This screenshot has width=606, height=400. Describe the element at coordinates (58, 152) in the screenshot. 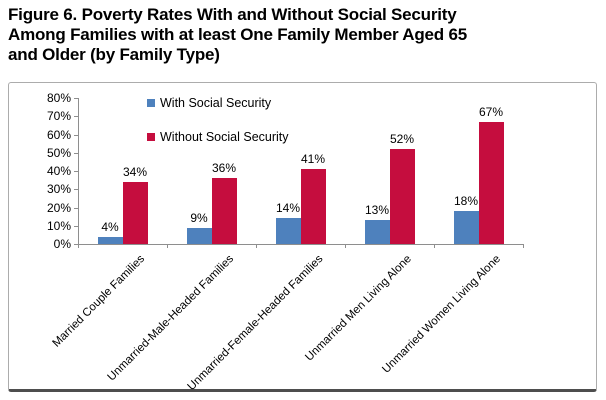

I see `y-axis-tick-label: 50%` at that location.